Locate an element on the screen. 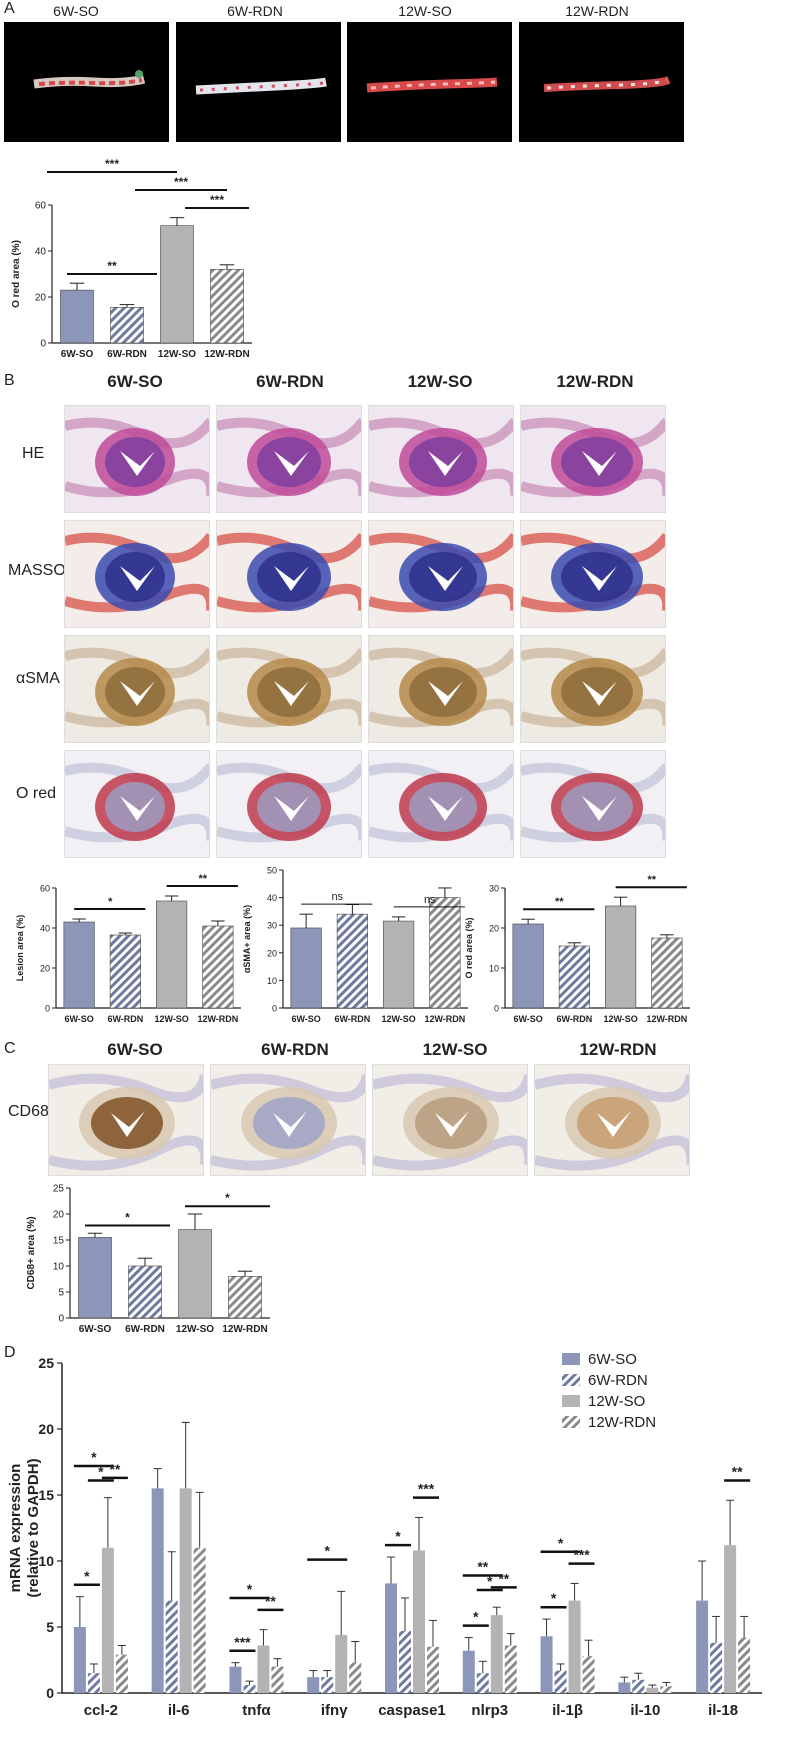  y-axis-label: Lesion area (%) is located at coordinates (20, 948).